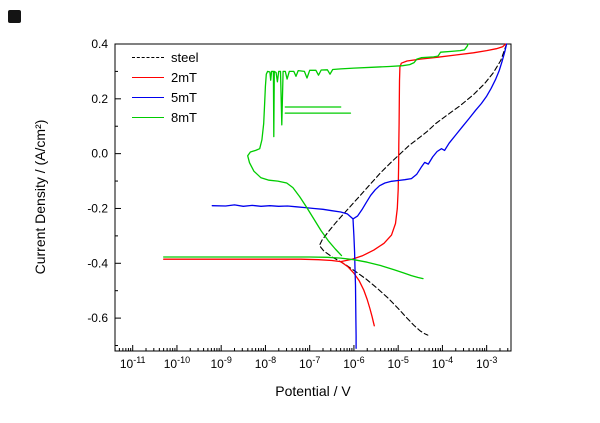 The height and width of the screenshot is (423, 600). What do you see at coordinates (165, 117) in the screenshot?
I see `legend-item-8mT: 8mT` at bounding box center [165, 117].